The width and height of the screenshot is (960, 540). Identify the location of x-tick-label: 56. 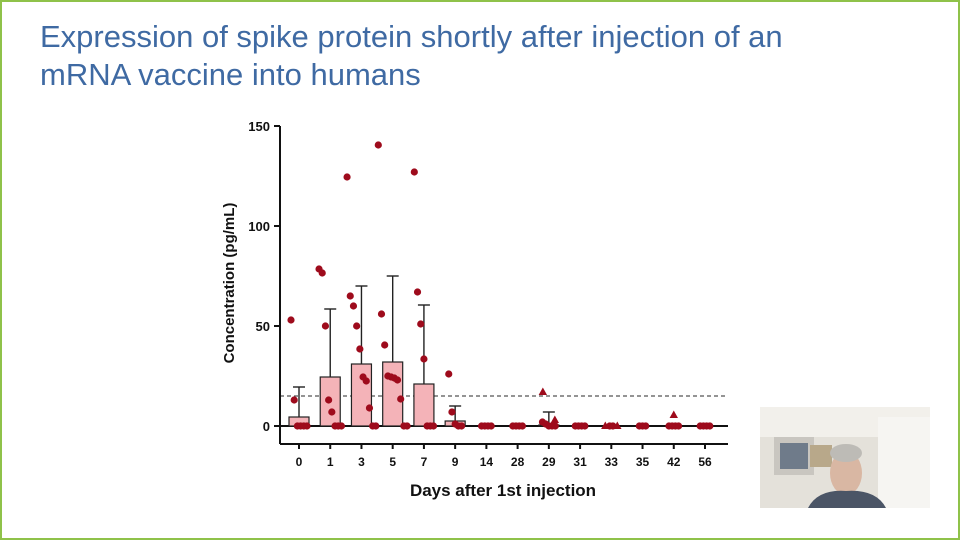
(705, 462).